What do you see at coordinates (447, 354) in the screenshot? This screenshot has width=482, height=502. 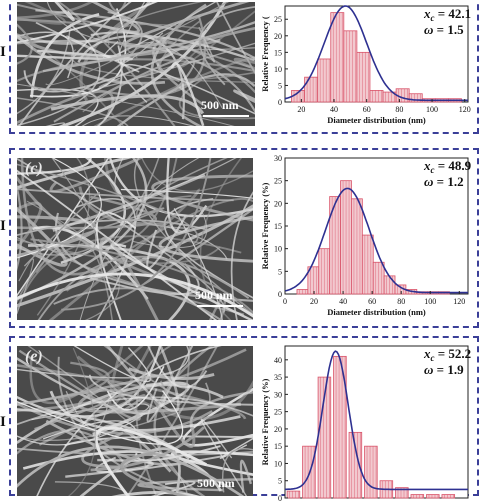 I see `fit-xc-annotation: xc = 52.2` at bounding box center [447, 354].